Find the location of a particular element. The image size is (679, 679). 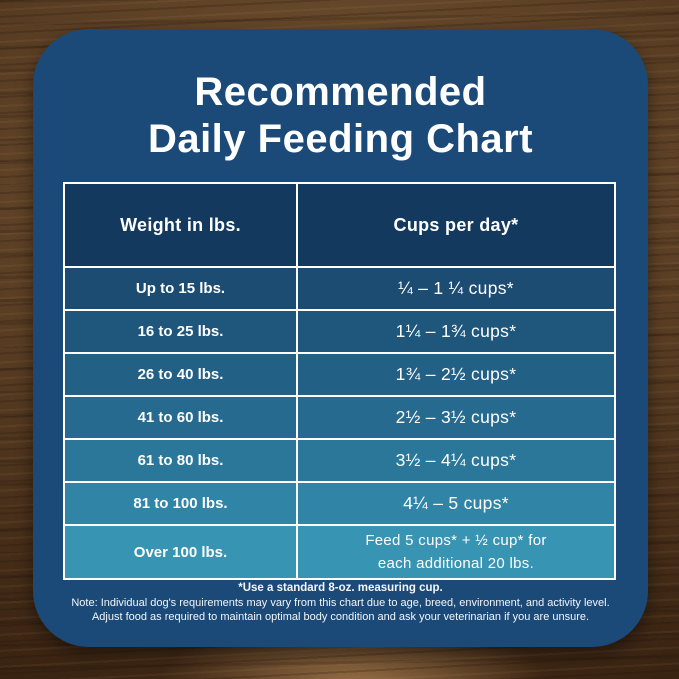

chart-title-line1: Recommended is located at coordinates (340, 92).